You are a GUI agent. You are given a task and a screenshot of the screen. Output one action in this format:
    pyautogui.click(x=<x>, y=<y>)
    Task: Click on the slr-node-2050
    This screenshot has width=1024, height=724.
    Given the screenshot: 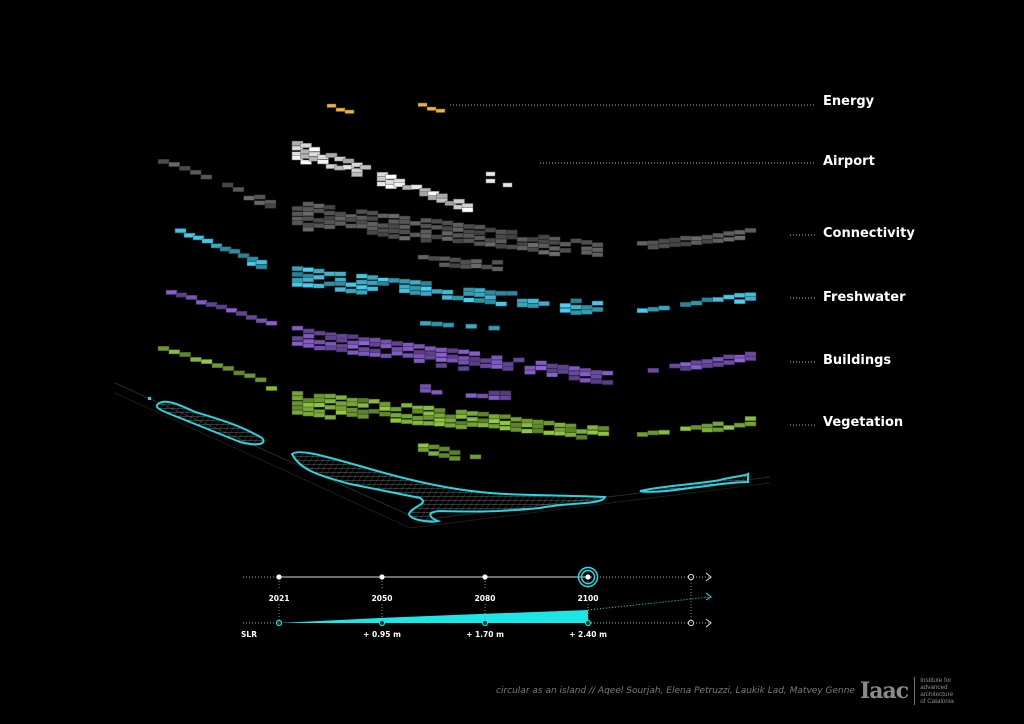 What is the action you would take?
    pyautogui.click(x=382, y=623)
    